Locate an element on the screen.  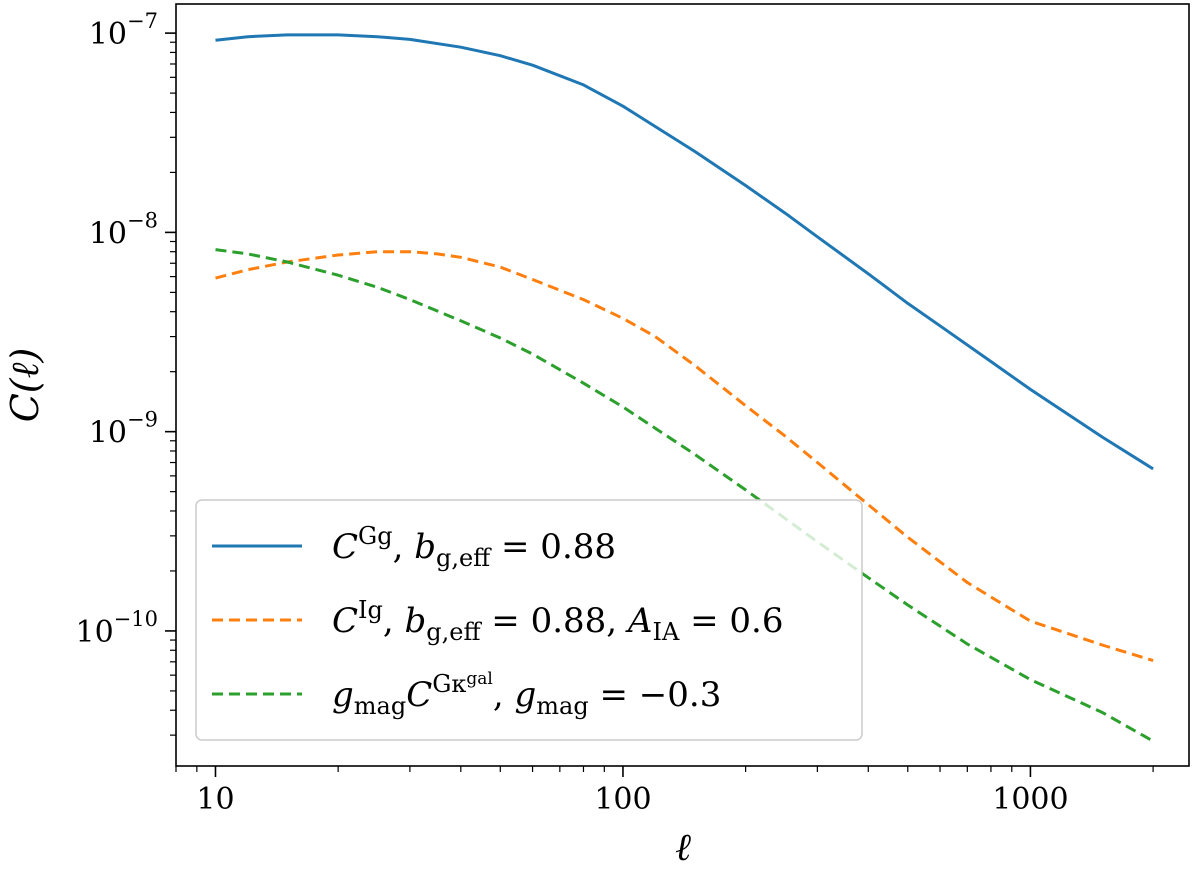
x-tick-label: 100 is located at coordinates (622, 799).